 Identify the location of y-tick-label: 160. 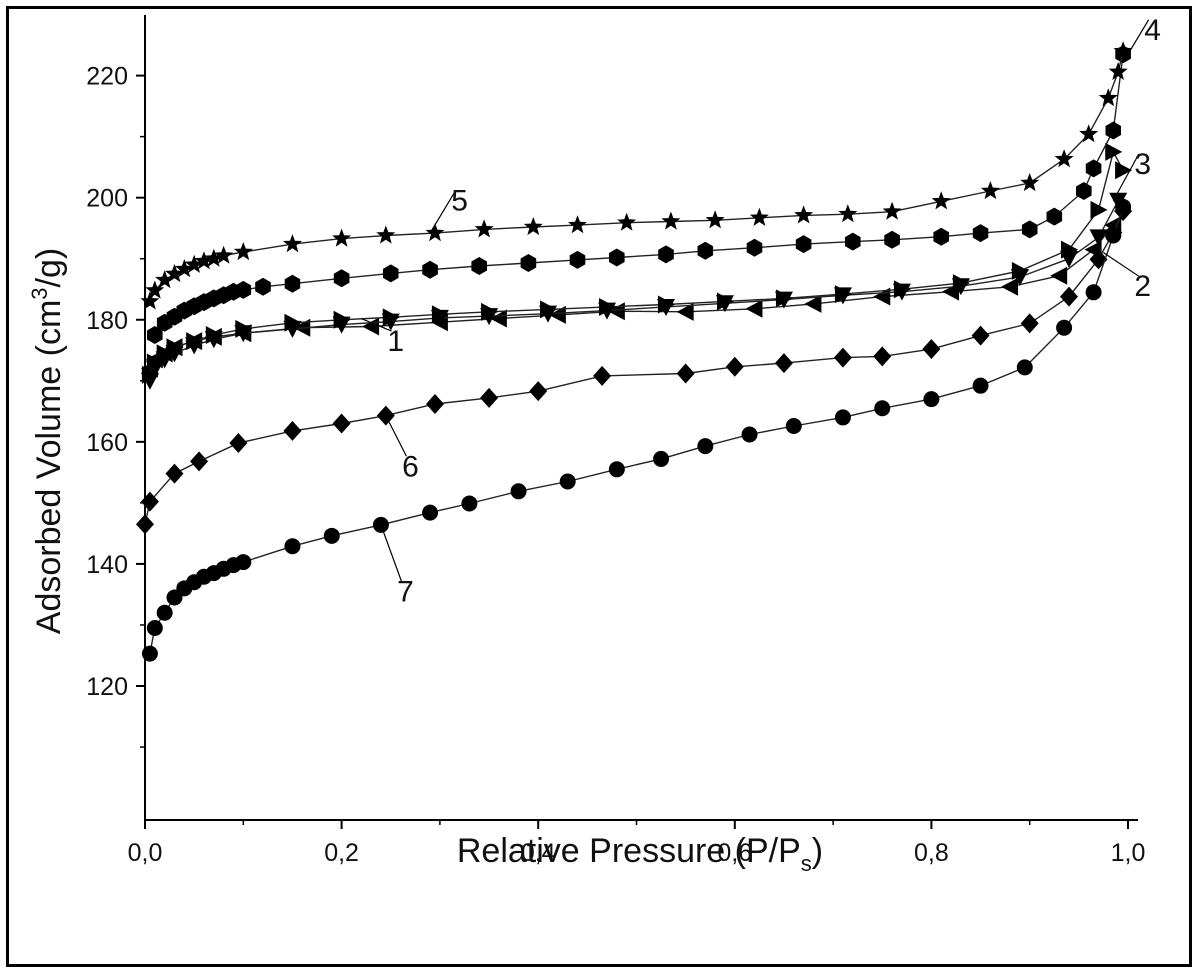
(107, 443).